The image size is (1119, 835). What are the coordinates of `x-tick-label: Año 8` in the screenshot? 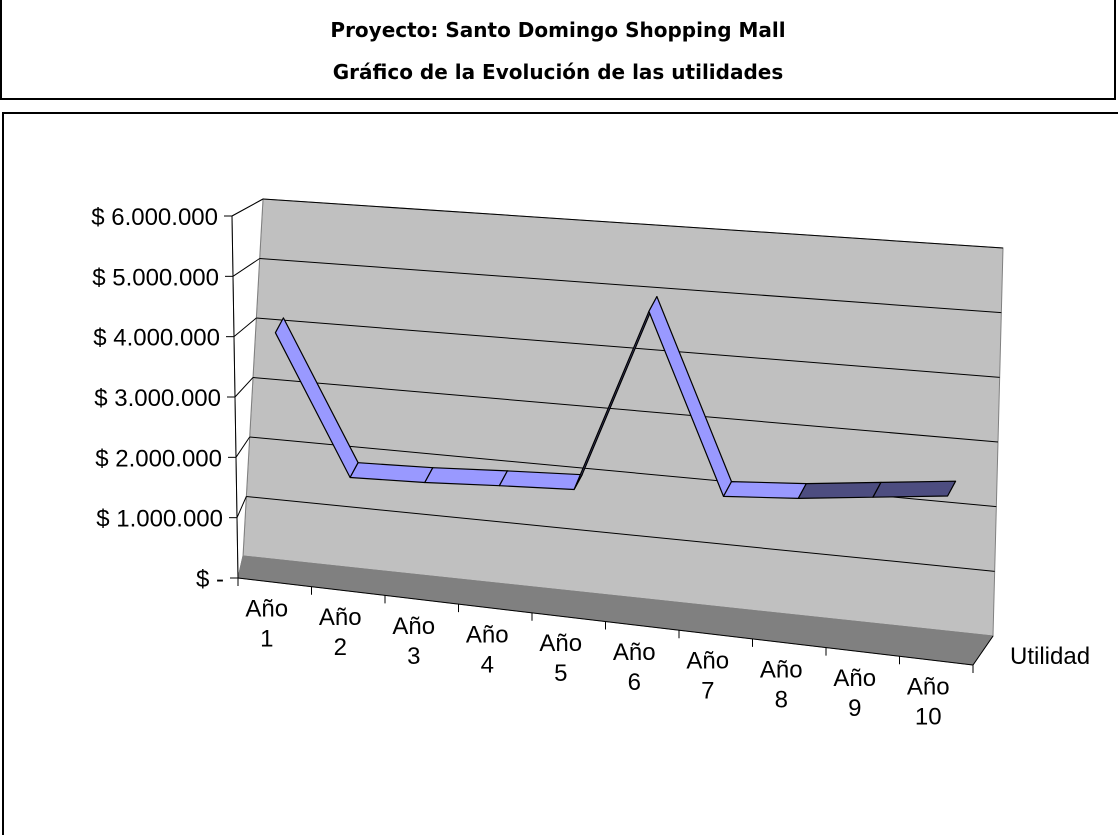 It's located at (781, 684).